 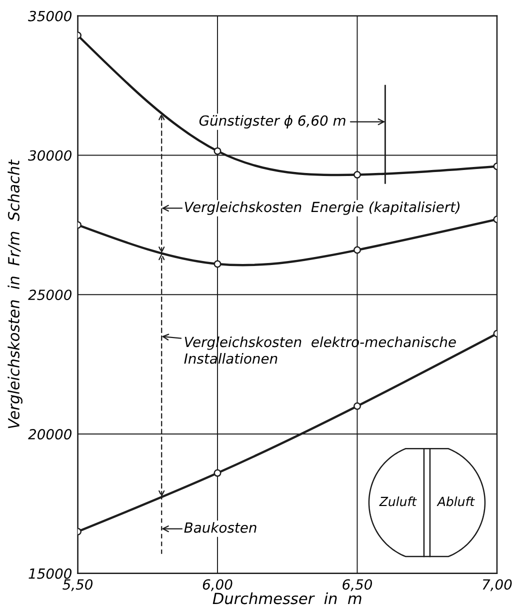 What do you see at coordinates (357, 585) in the screenshot?
I see `x-tick-label: 6,50` at bounding box center [357, 585].